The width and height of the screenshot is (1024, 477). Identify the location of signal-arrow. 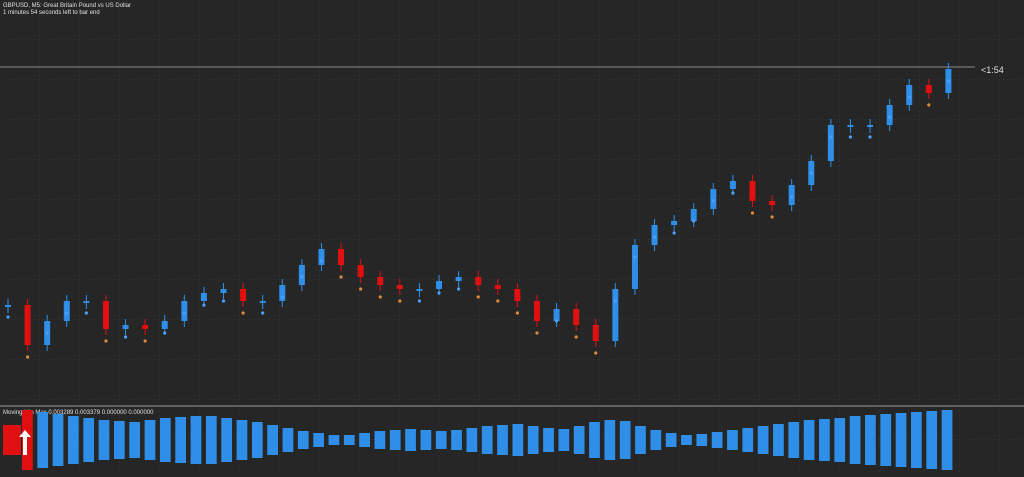
(25, 442).